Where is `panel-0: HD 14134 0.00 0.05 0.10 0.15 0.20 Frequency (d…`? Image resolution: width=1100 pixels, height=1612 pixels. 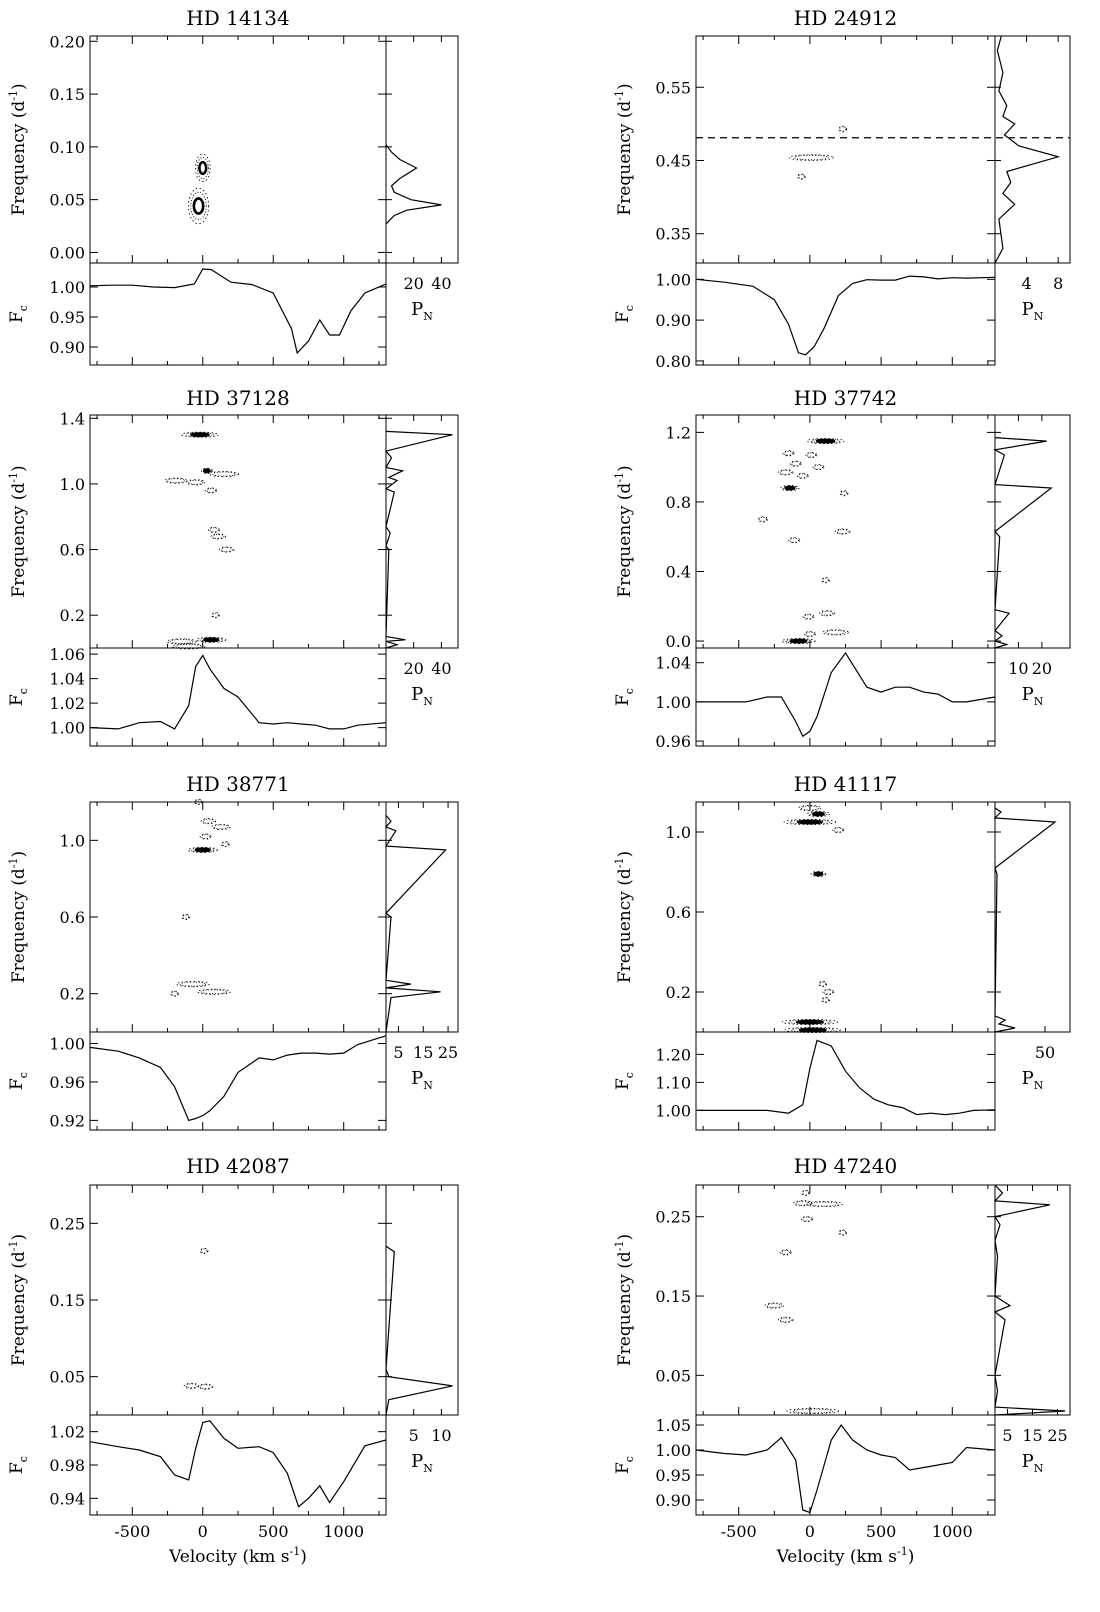 panel-0: HD 14134 0.00 0.05 0.10 0.15 0.20 Frequency (d… is located at coordinates (233, 186).